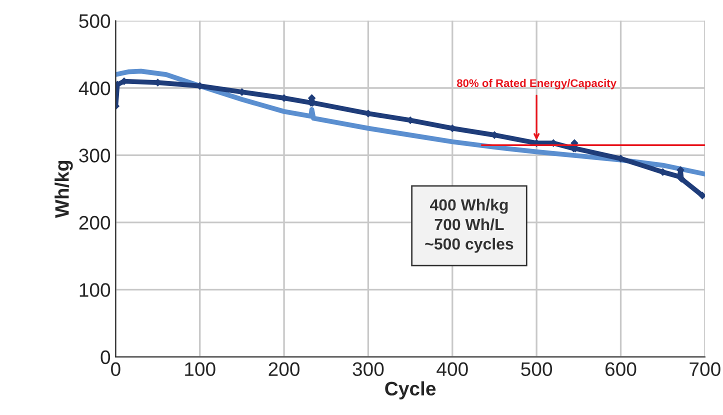  I want to click on x-tick-label: 100, so click(200, 369).